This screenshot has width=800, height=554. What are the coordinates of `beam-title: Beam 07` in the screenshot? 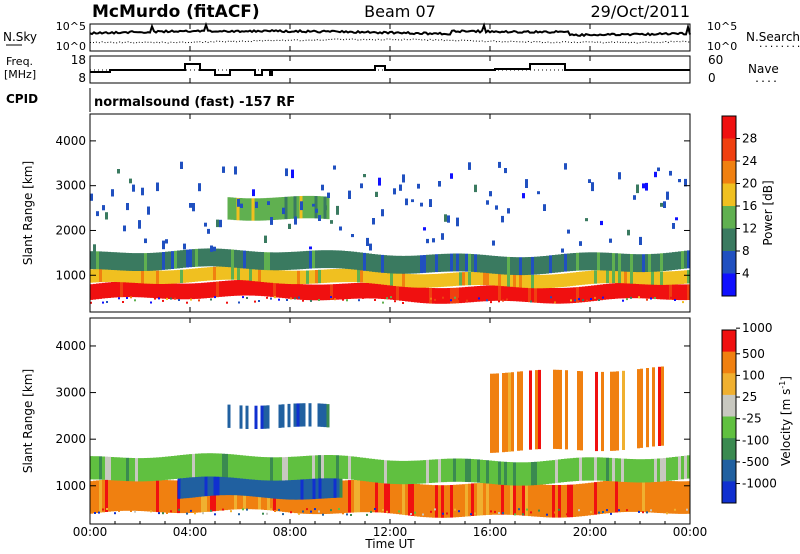 It's located at (400, 11).